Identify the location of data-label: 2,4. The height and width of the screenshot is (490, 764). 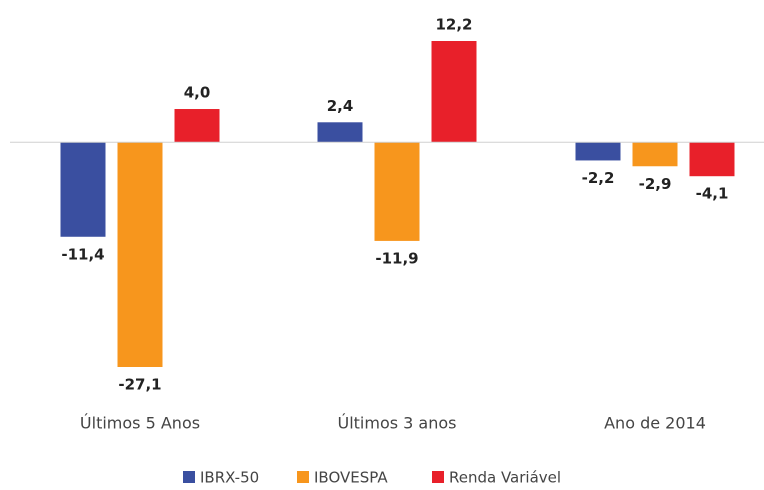
(340, 106).